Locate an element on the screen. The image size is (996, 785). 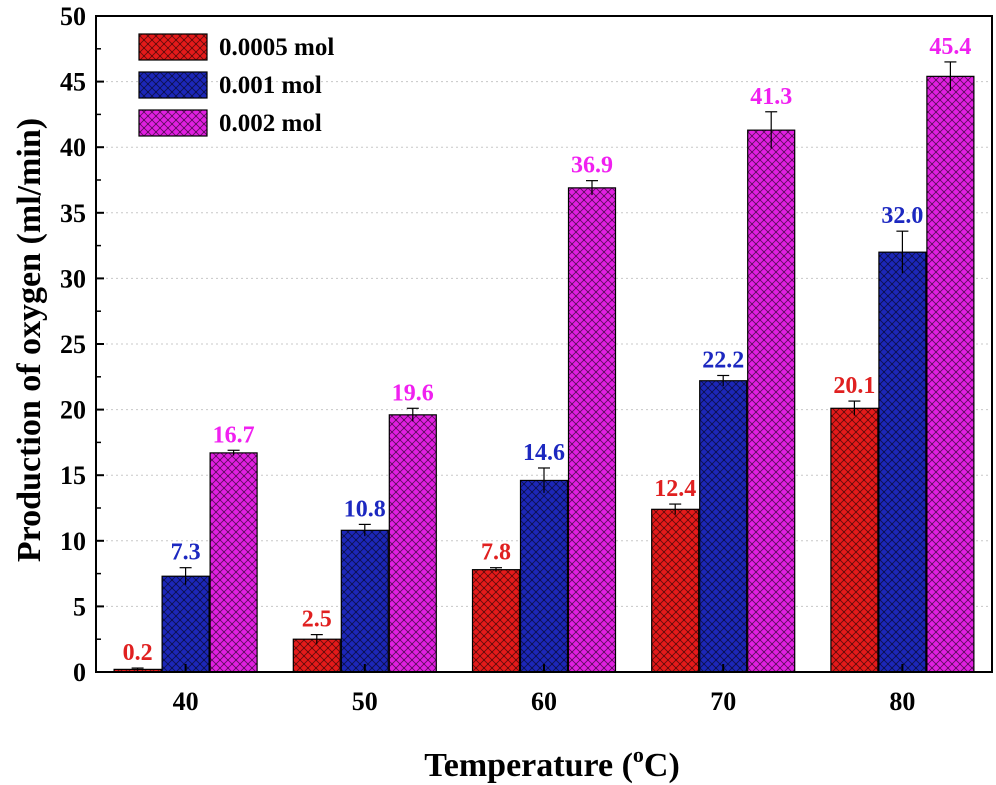
x-axis-title-unit: C) is located at coordinates (662, 765).